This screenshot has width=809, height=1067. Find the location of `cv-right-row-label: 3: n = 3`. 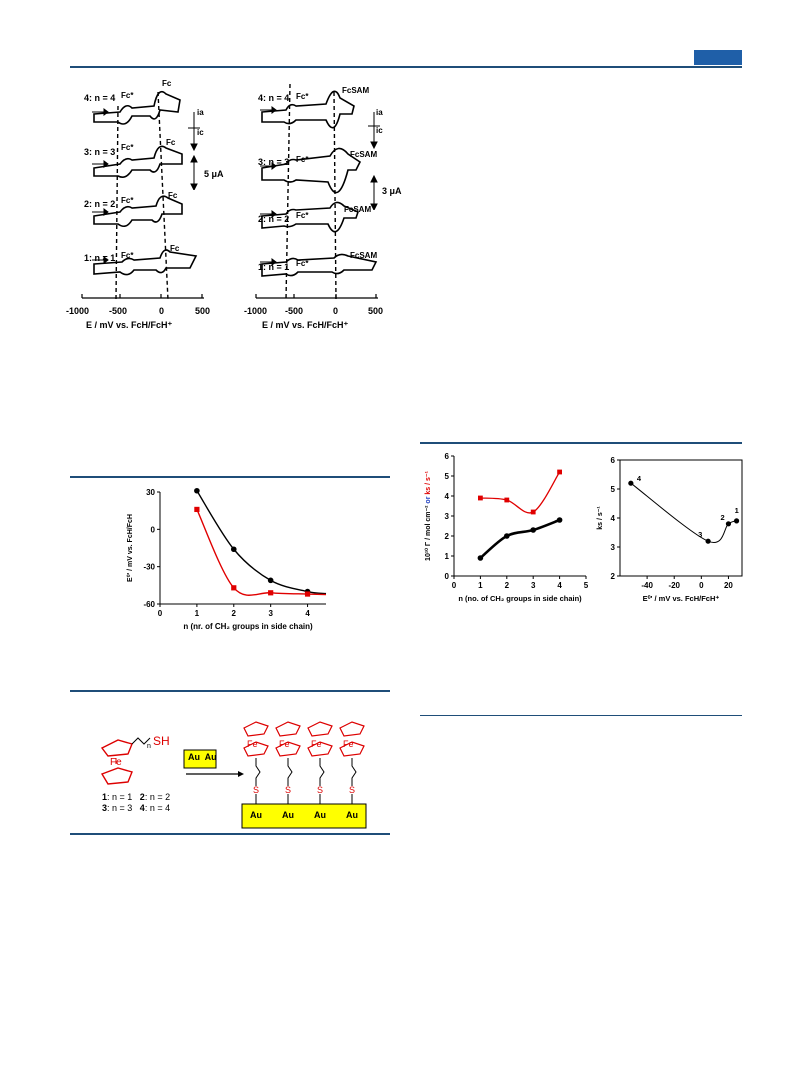

cv-right-row-label: 3: n = 3 is located at coordinates (274, 162).